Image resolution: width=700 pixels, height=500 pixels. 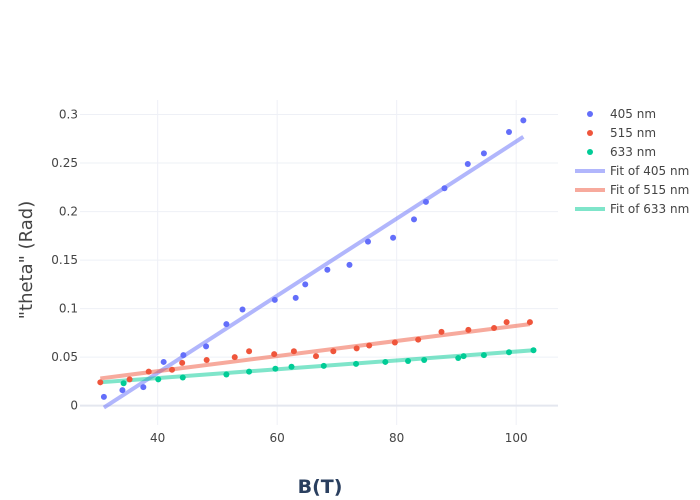 I want to click on y-tick-label: 0.05, so click(x=64, y=357).